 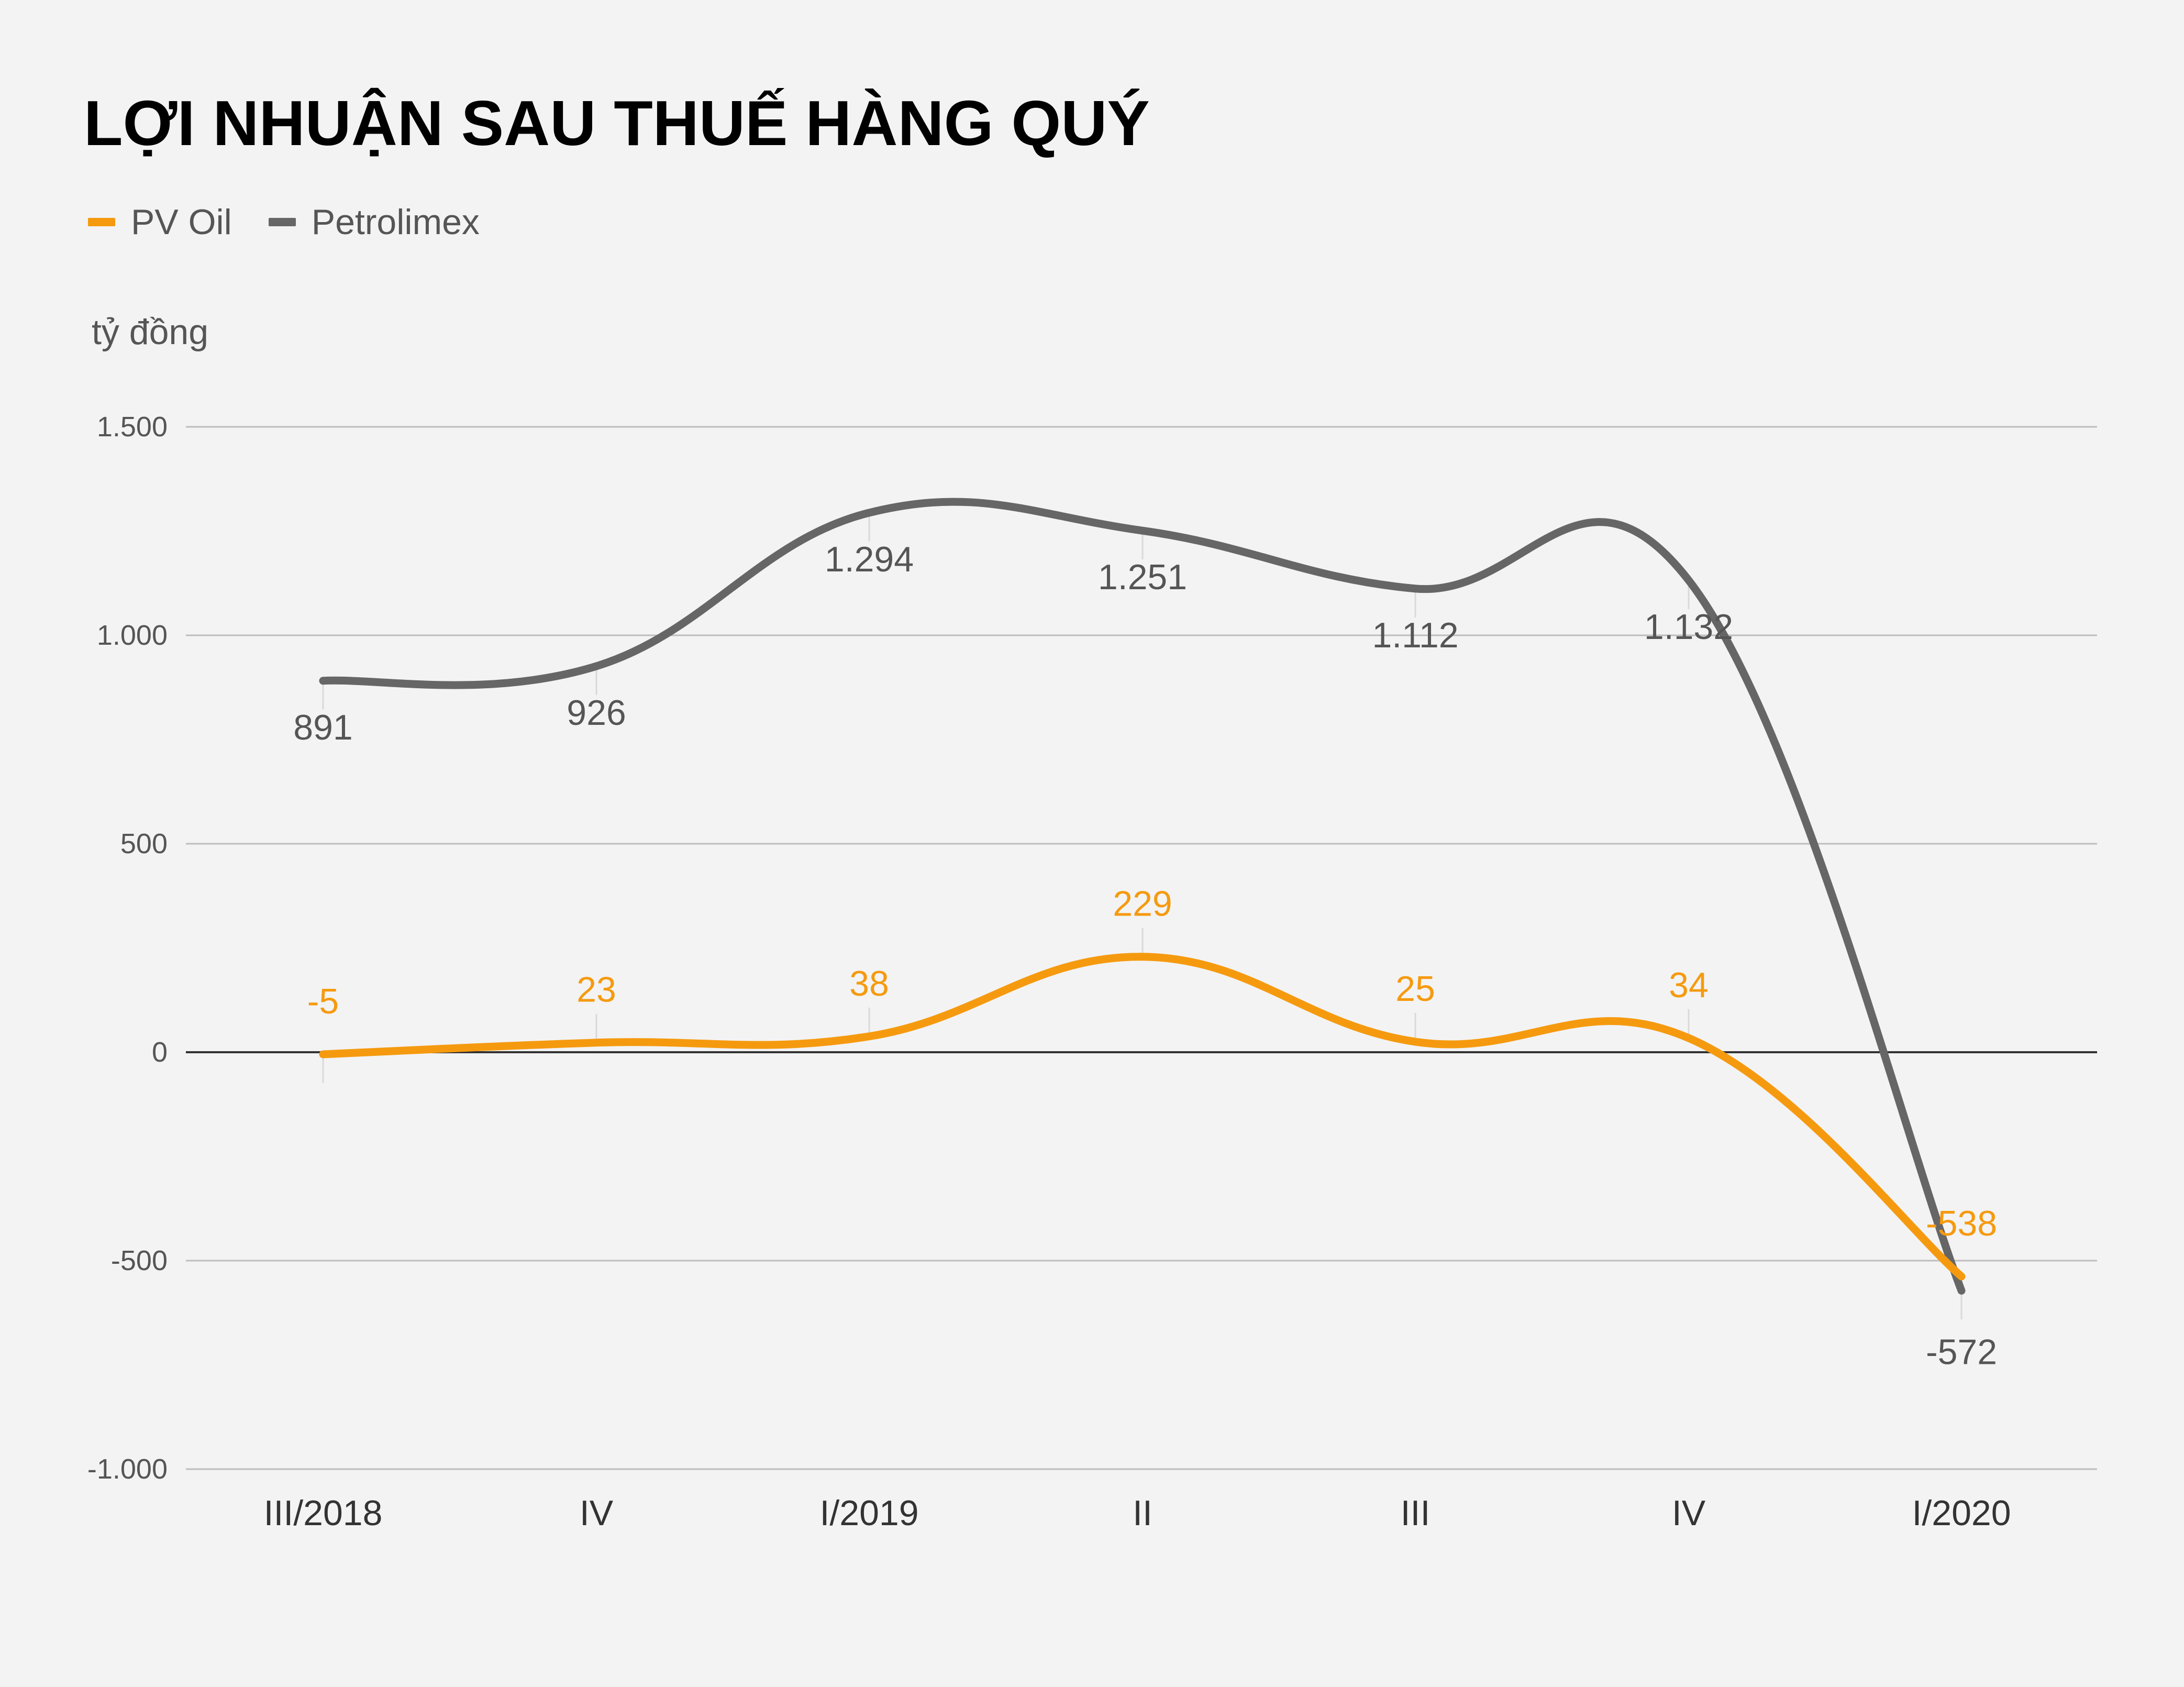 What do you see at coordinates (870, 559) in the screenshot?
I see `data-label-petrolimex: 1.294` at bounding box center [870, 559].